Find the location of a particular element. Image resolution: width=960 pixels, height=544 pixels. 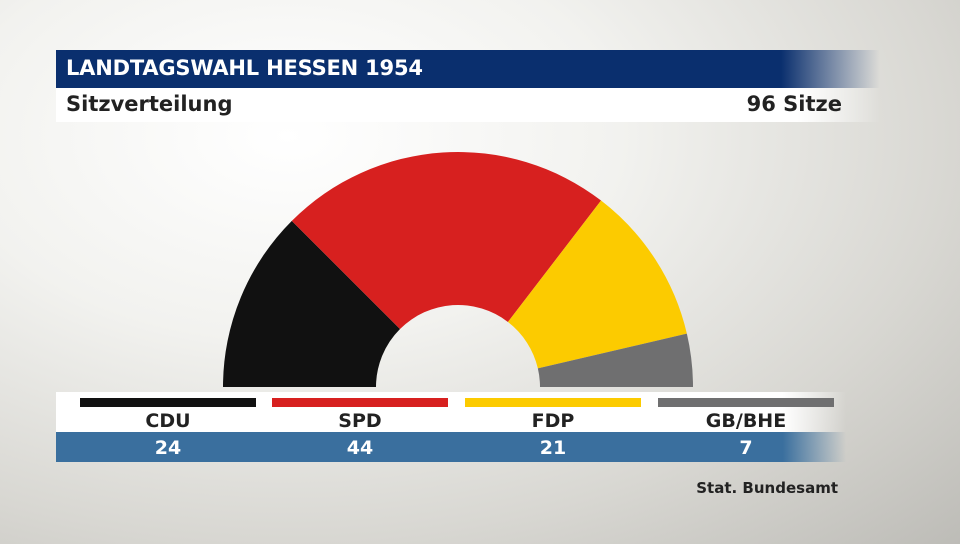

seat-value-spd: 44 is located at coordinates (360, 448).